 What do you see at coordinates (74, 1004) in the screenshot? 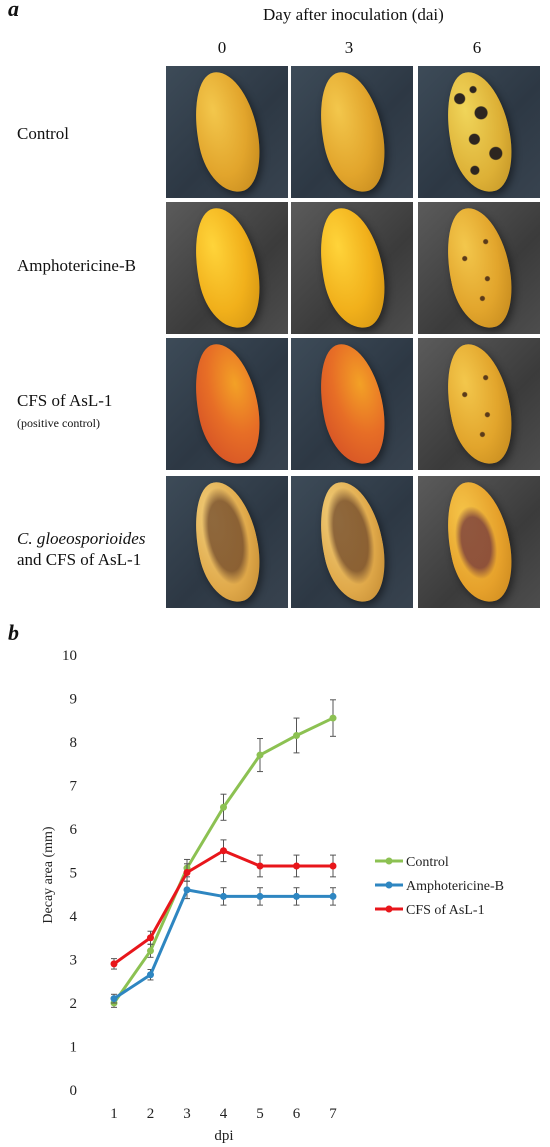
I see `y-tick-label: 2` at bounding box center [74, 1004].